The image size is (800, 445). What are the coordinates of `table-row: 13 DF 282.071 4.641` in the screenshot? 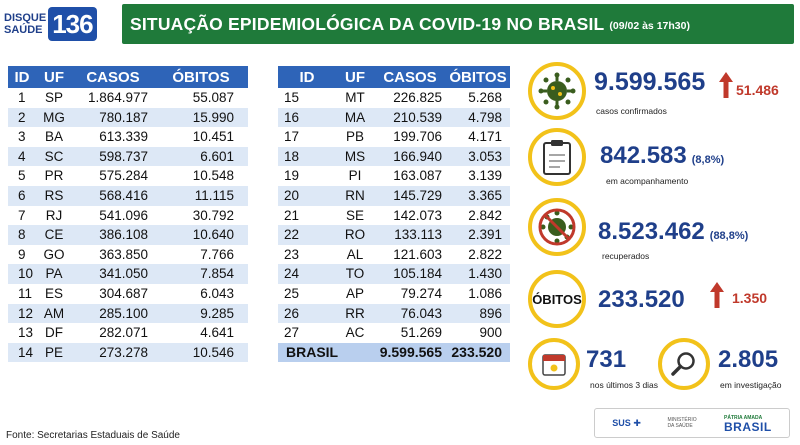 It's located at (128, 333).